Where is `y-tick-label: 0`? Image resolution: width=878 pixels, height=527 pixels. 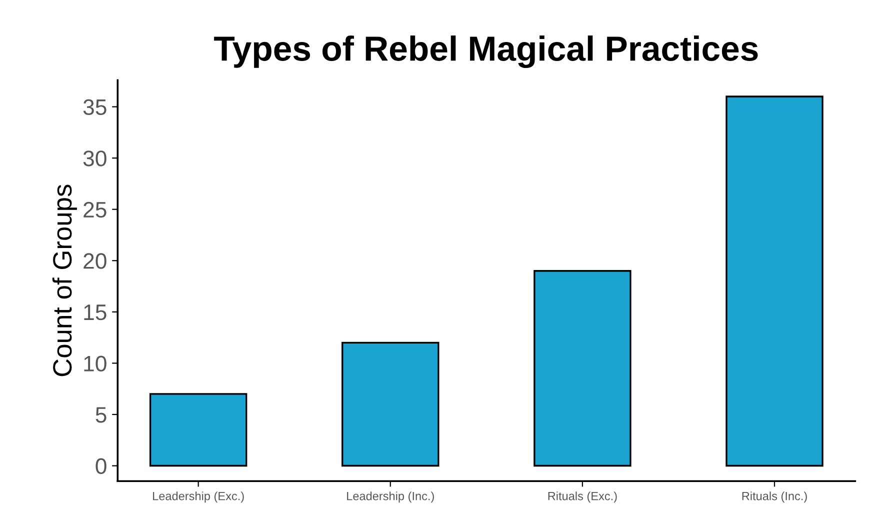
y-tick-label: 0 is located at coordinates (101, 466).